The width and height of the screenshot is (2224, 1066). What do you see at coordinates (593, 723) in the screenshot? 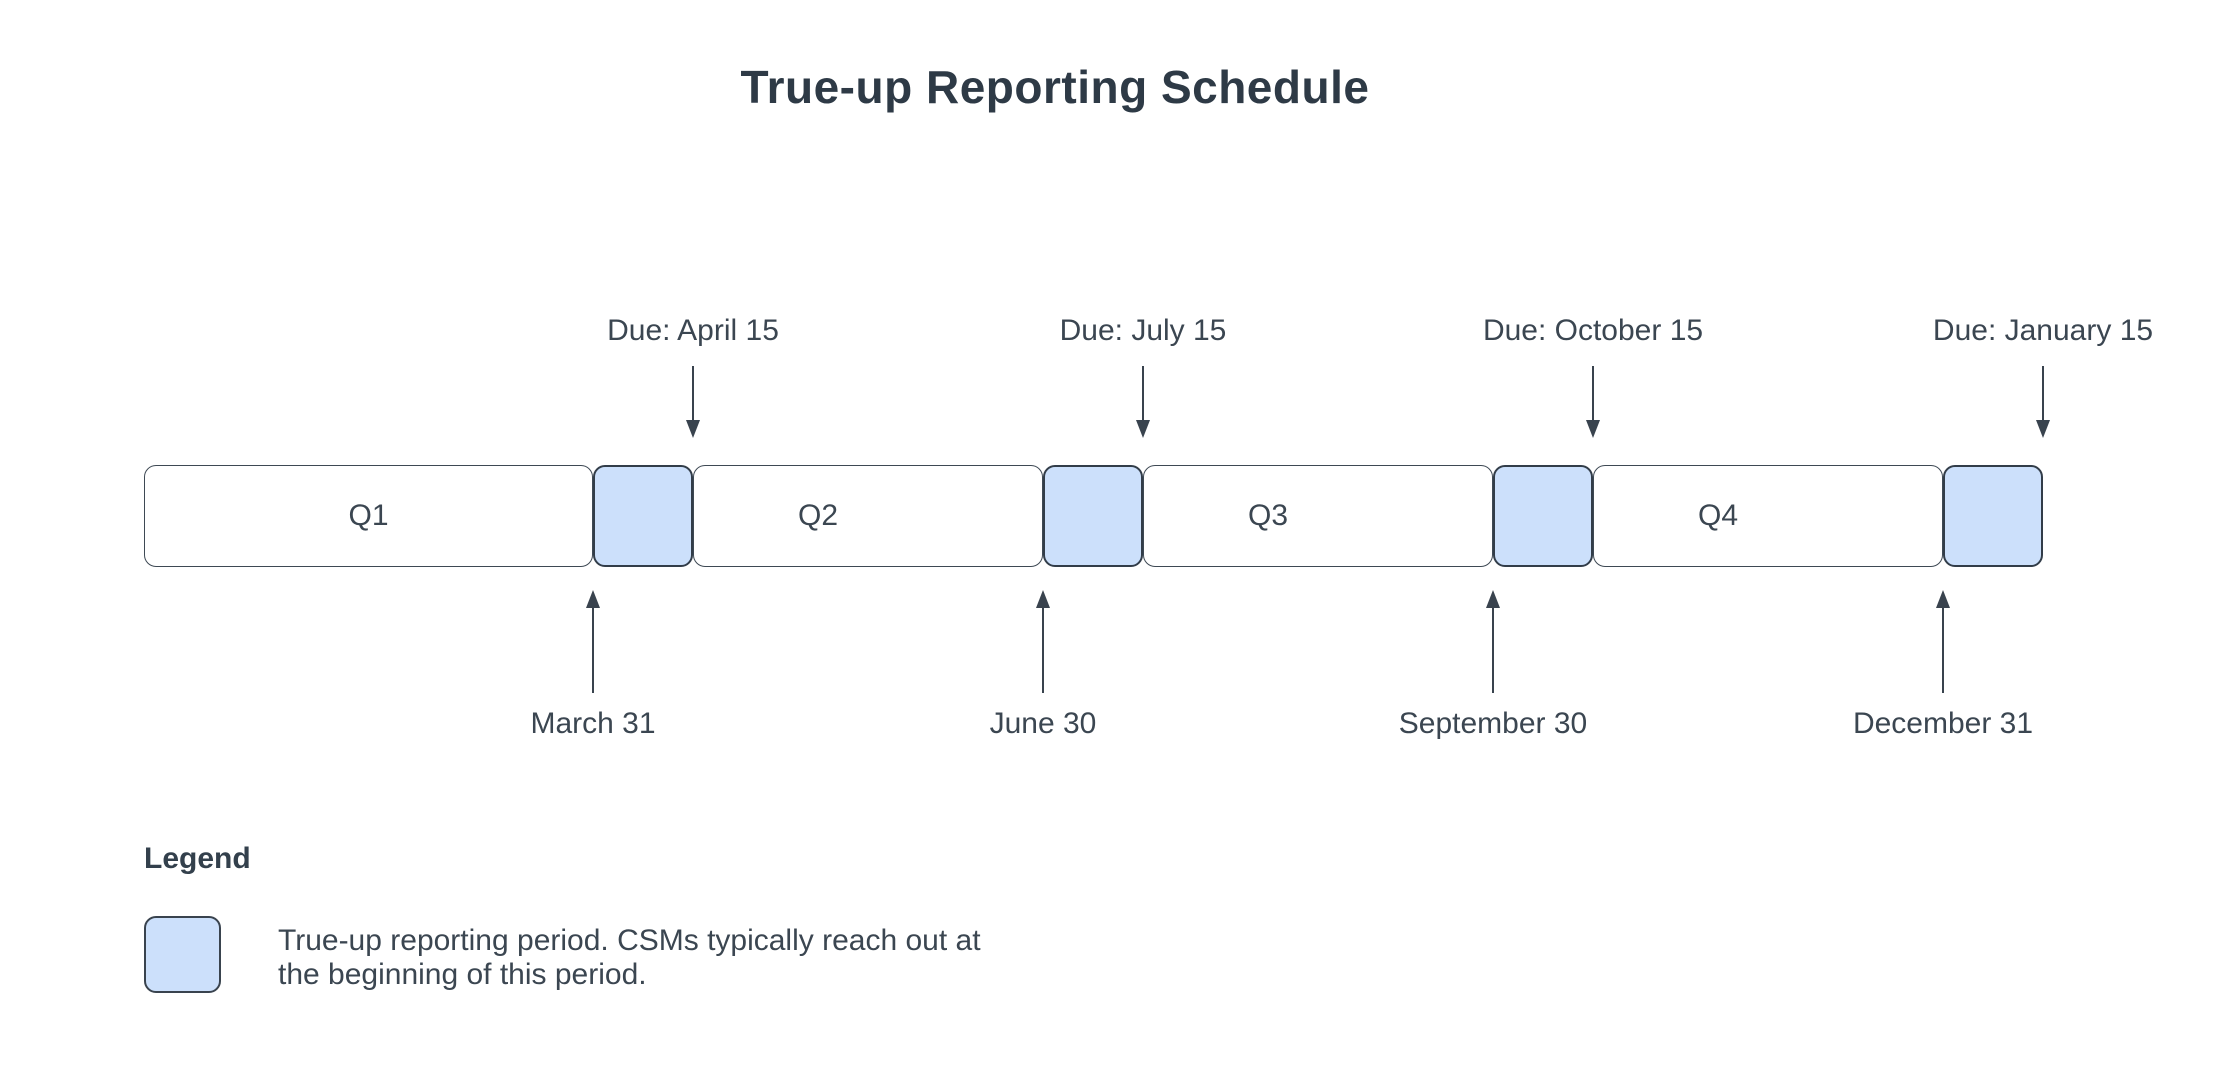
I see `quarter-end-label: March 31` at bounding box center [593, 723].